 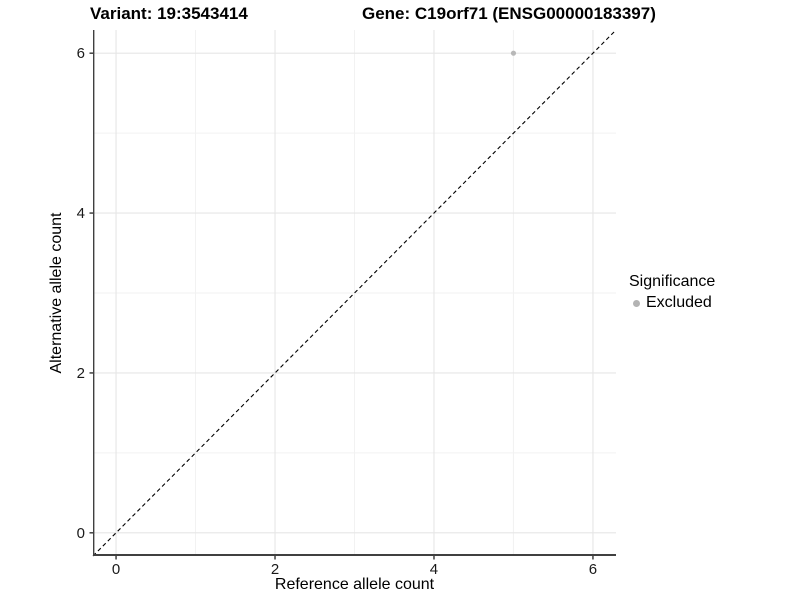 What do you see at coordinates (354, 584) in the screenshot?
I see `x-axis-title: Reference allele count` at bounding box center [354, 584].